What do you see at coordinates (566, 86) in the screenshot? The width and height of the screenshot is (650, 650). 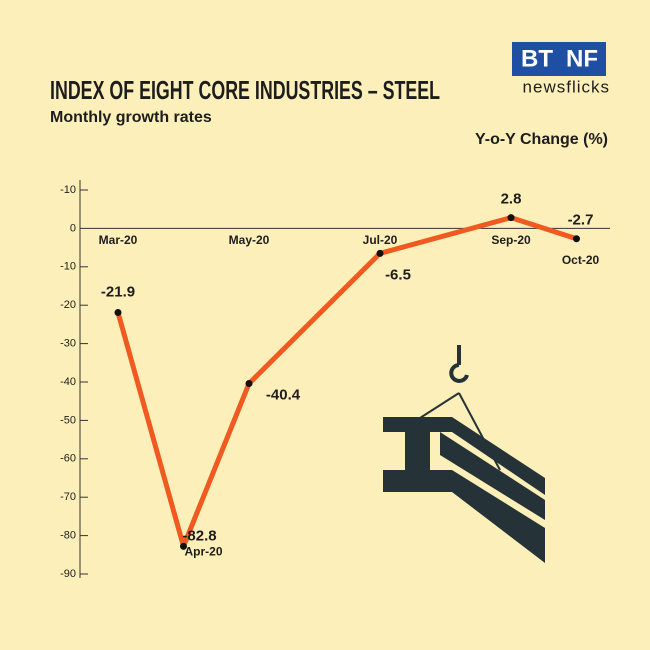 I see `logo-tagline: newsflicks` at bounding box center [566, 86].